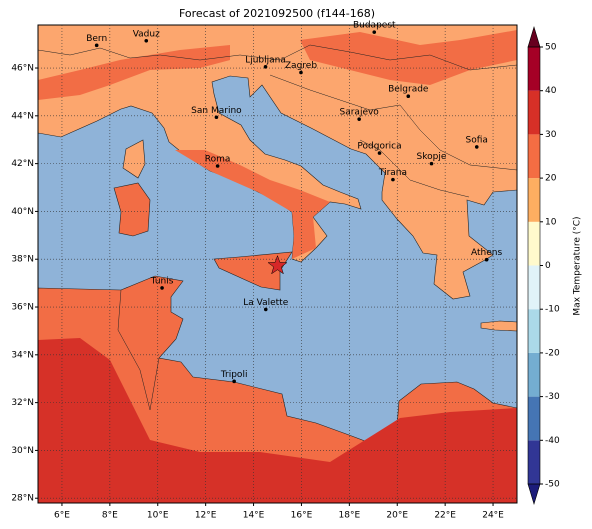 This screenshot has height=529, width=592. What do you see at coordinates (551, 135) in the screenshot?
I see `colorbar-tick-label: 30` at bounding box center [551, 135].